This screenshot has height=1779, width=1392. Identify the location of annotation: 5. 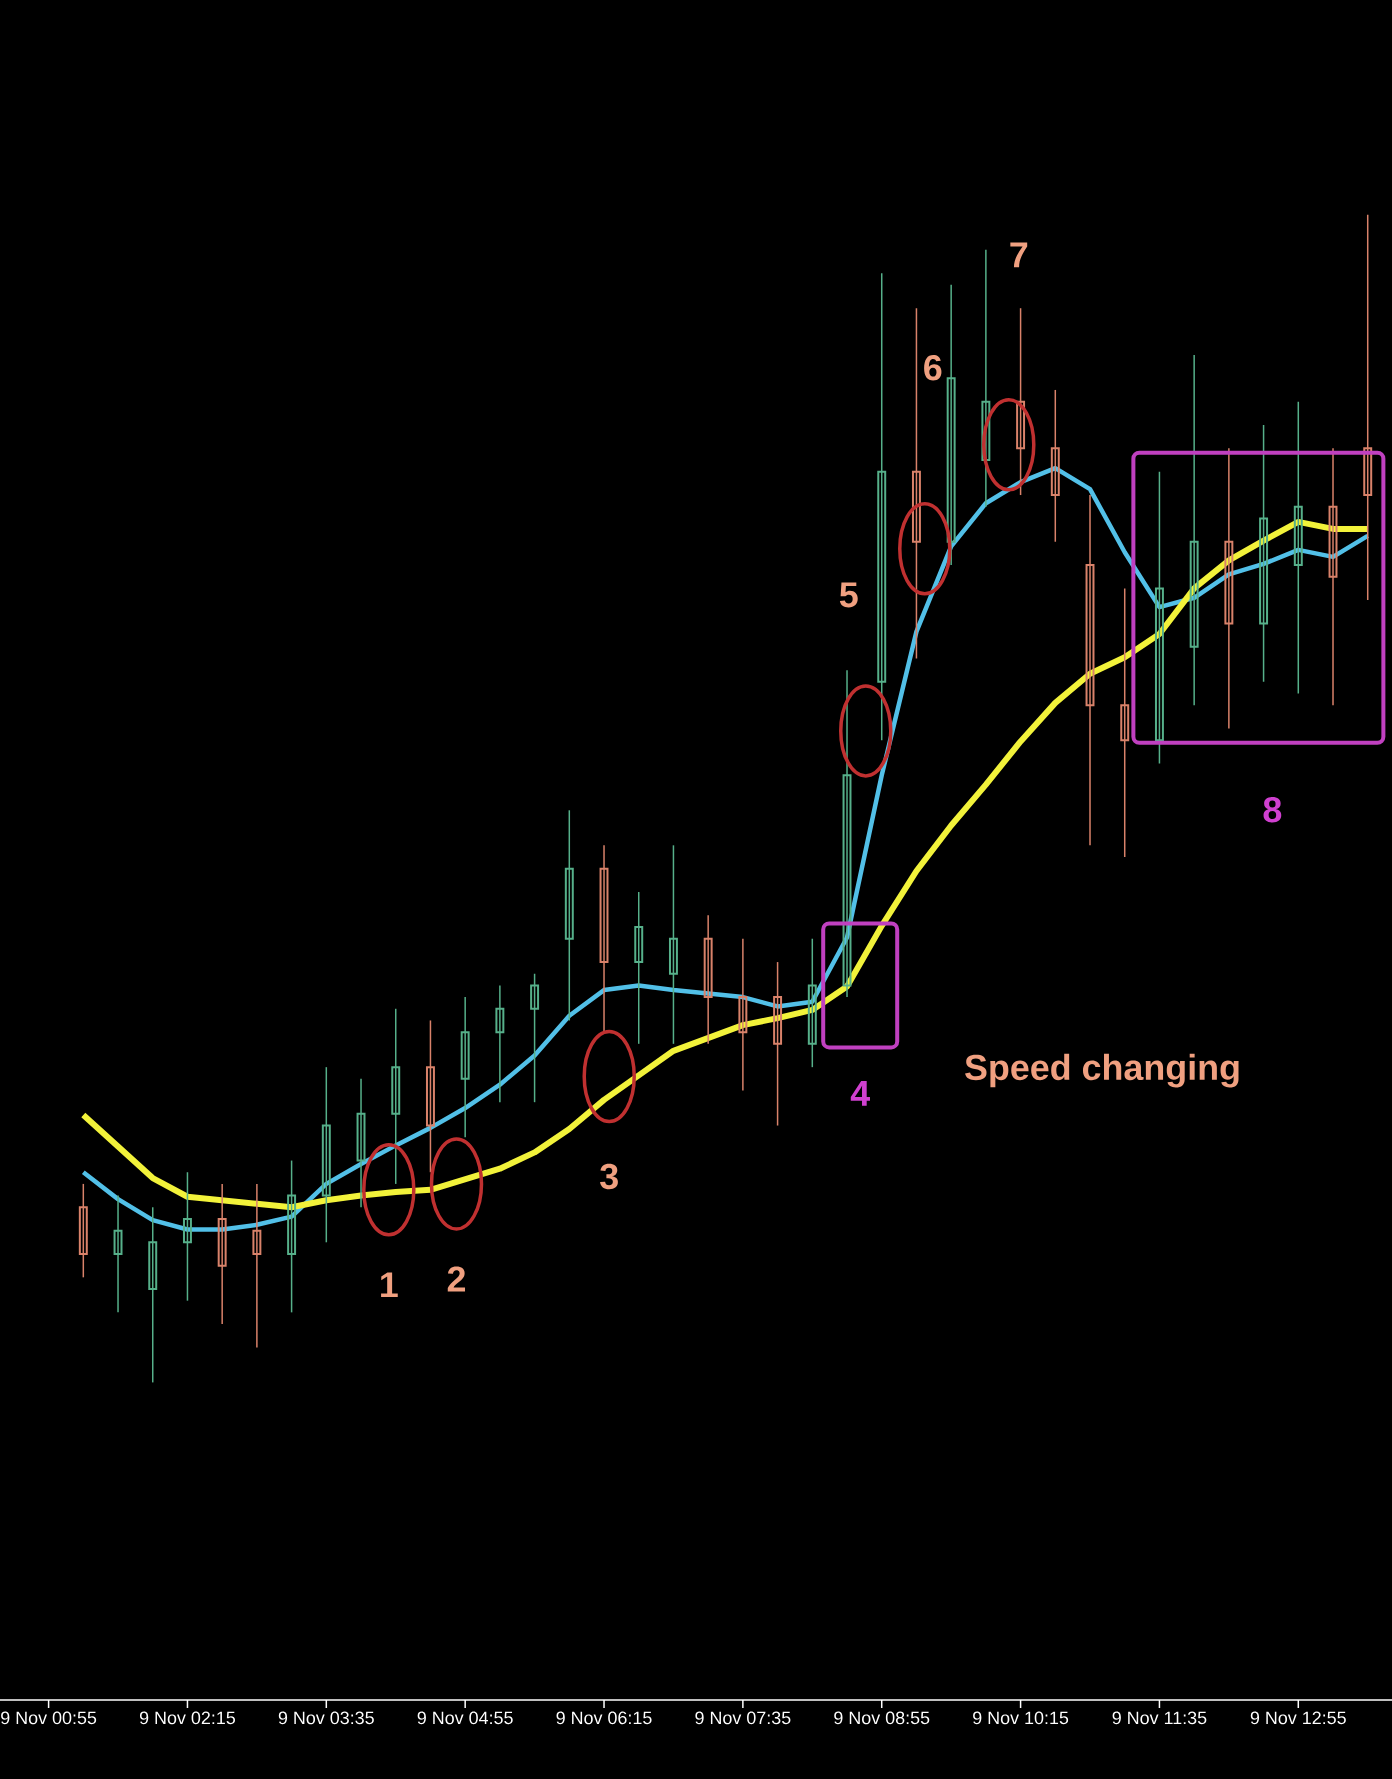
(848, 595).